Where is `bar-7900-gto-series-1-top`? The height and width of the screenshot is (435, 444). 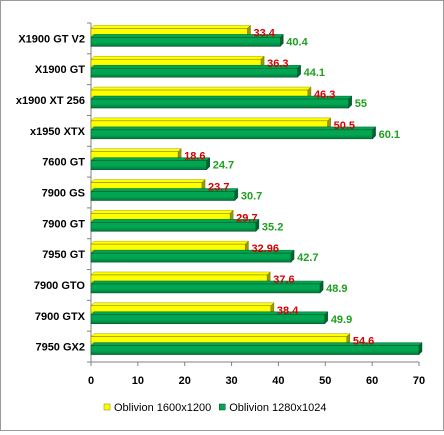
bar-7900-gto-series-1-top is located at coordinates (180, 273).